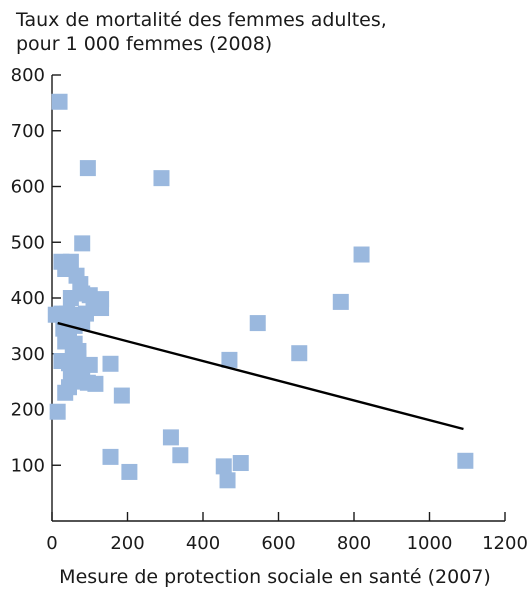  I want to click on x-tick-label: 0, so click(51, 543).